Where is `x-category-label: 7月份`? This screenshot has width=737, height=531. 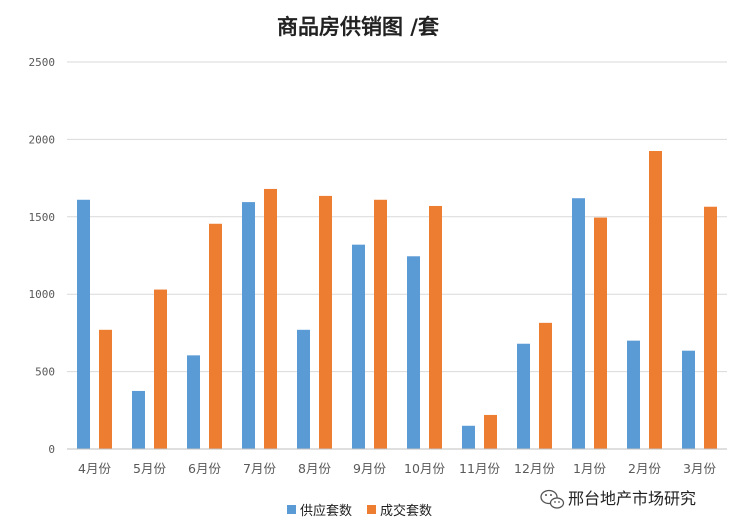 x-category-label: 7月份 is located at coordinates (259, 468).